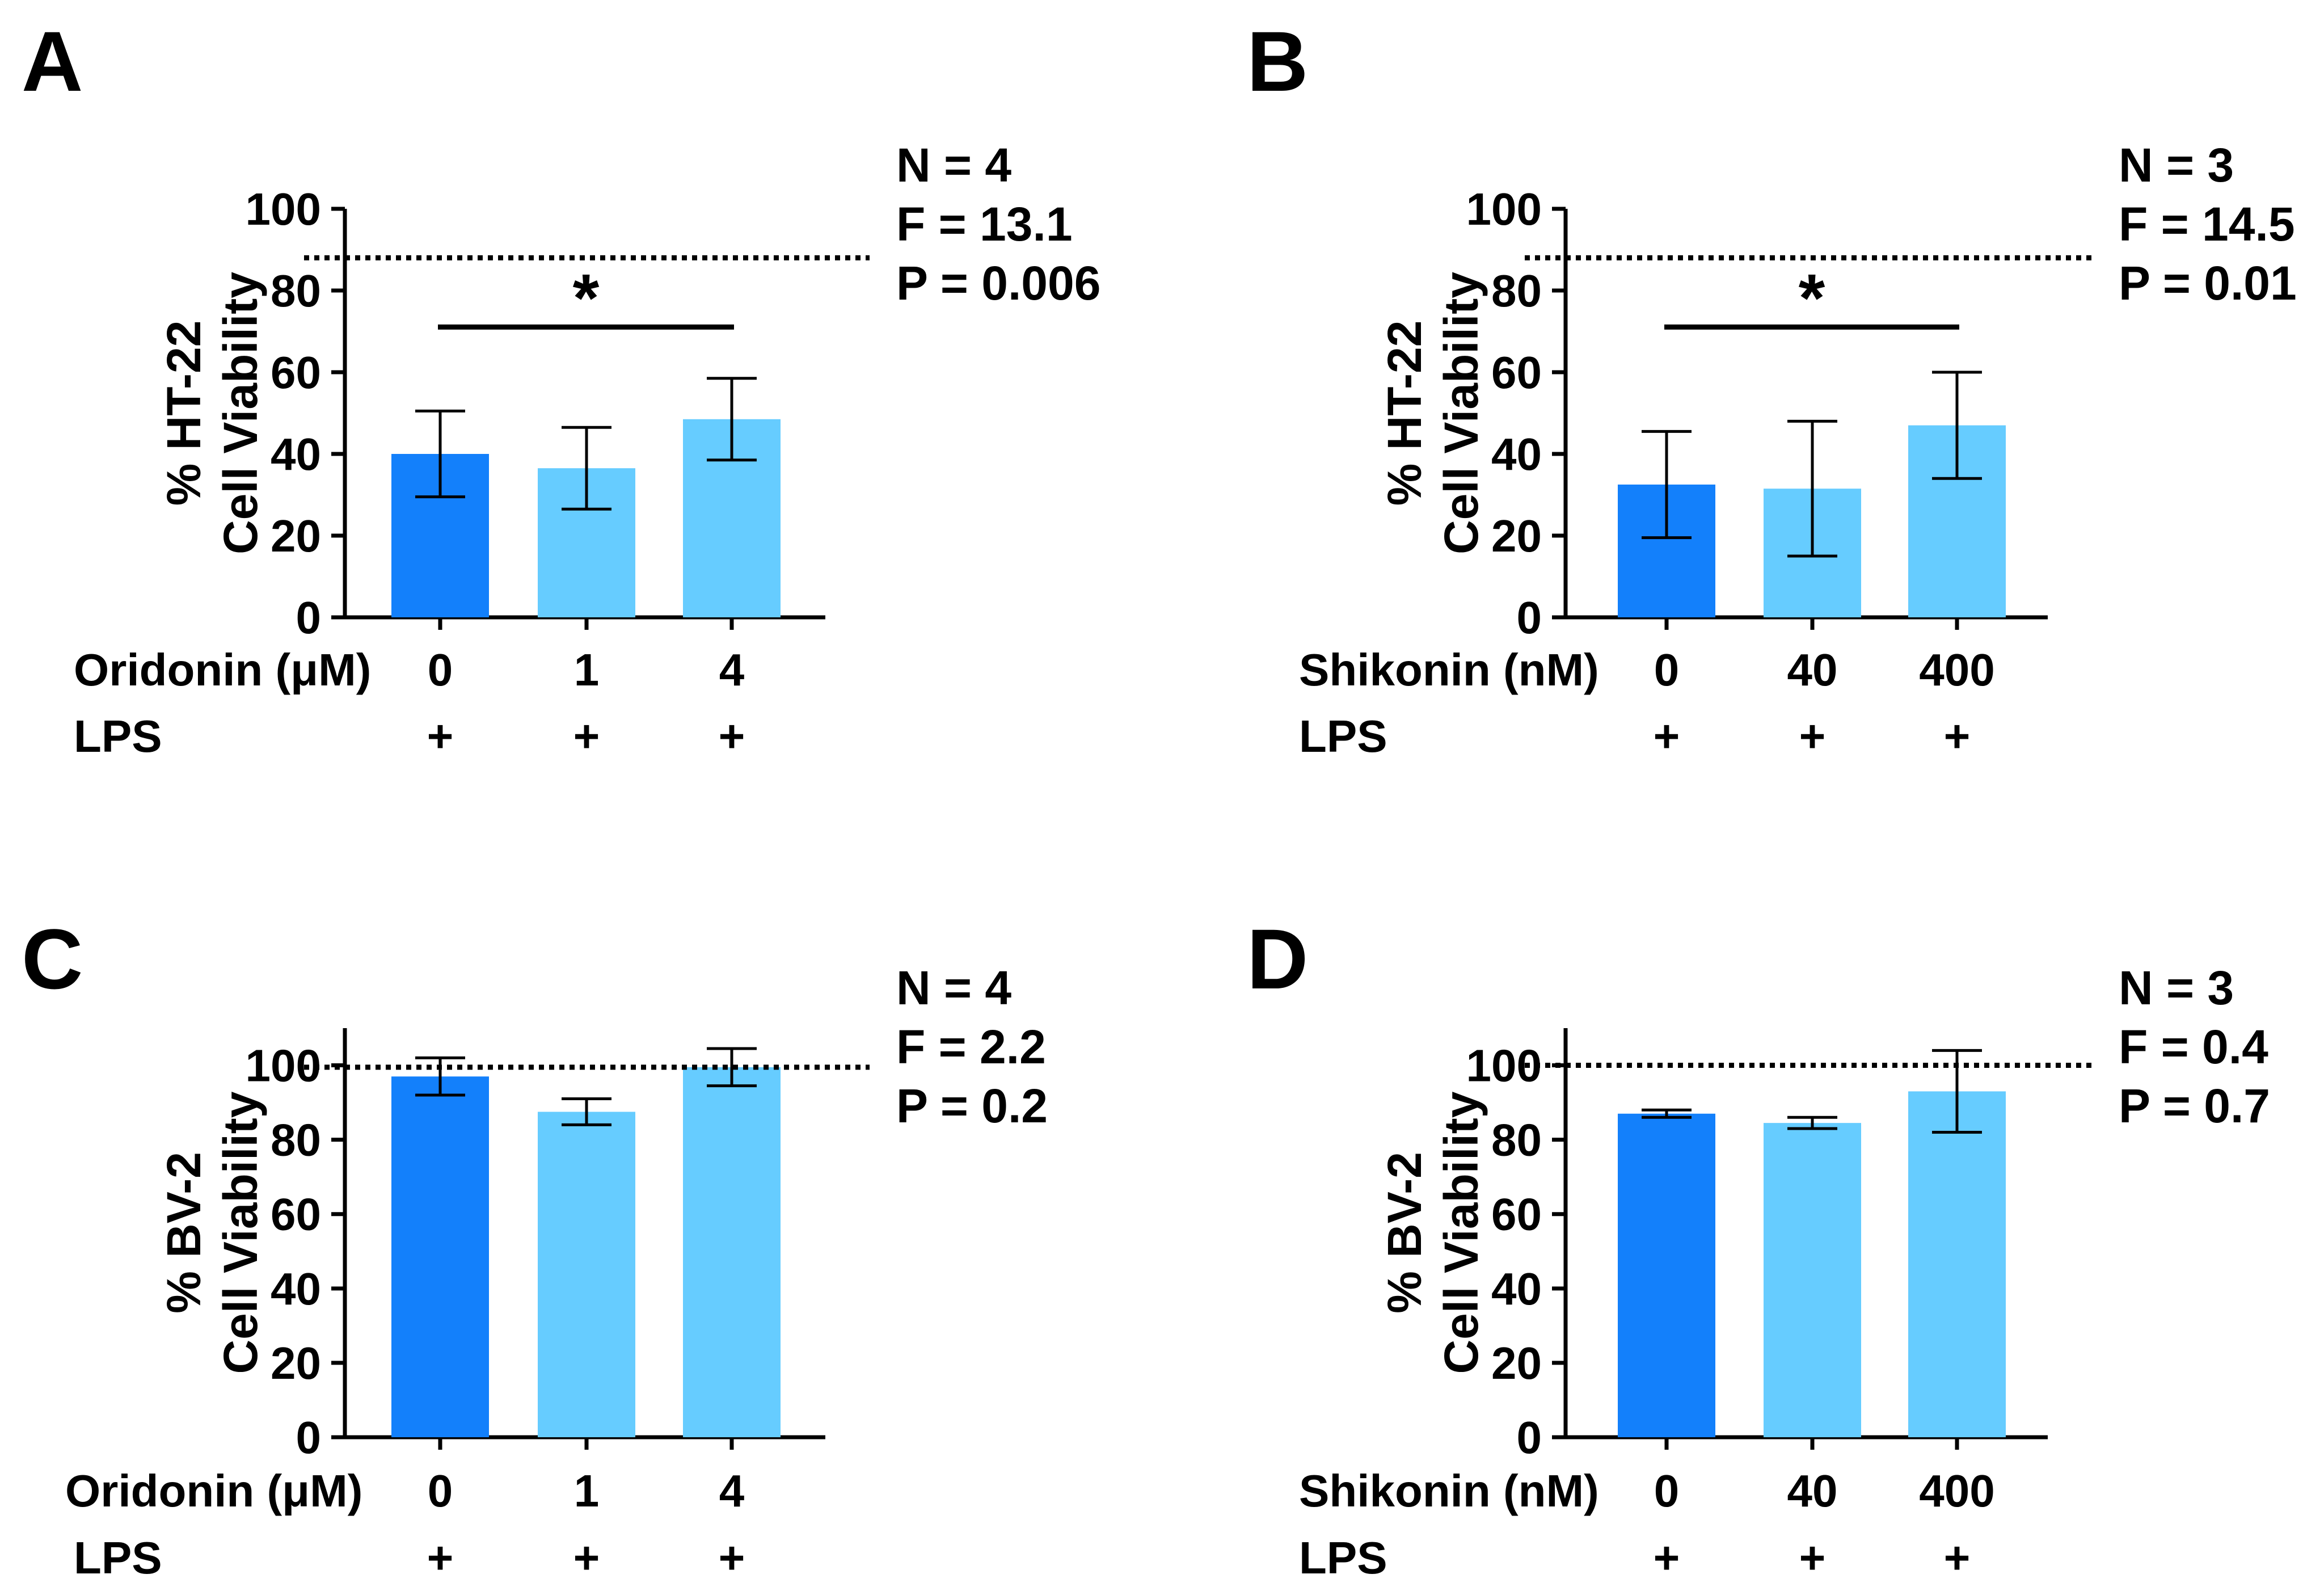  Describe the element at coordinates (2208, 283) in the screenshot. I see `stat-line: P = 0.01` at that location.